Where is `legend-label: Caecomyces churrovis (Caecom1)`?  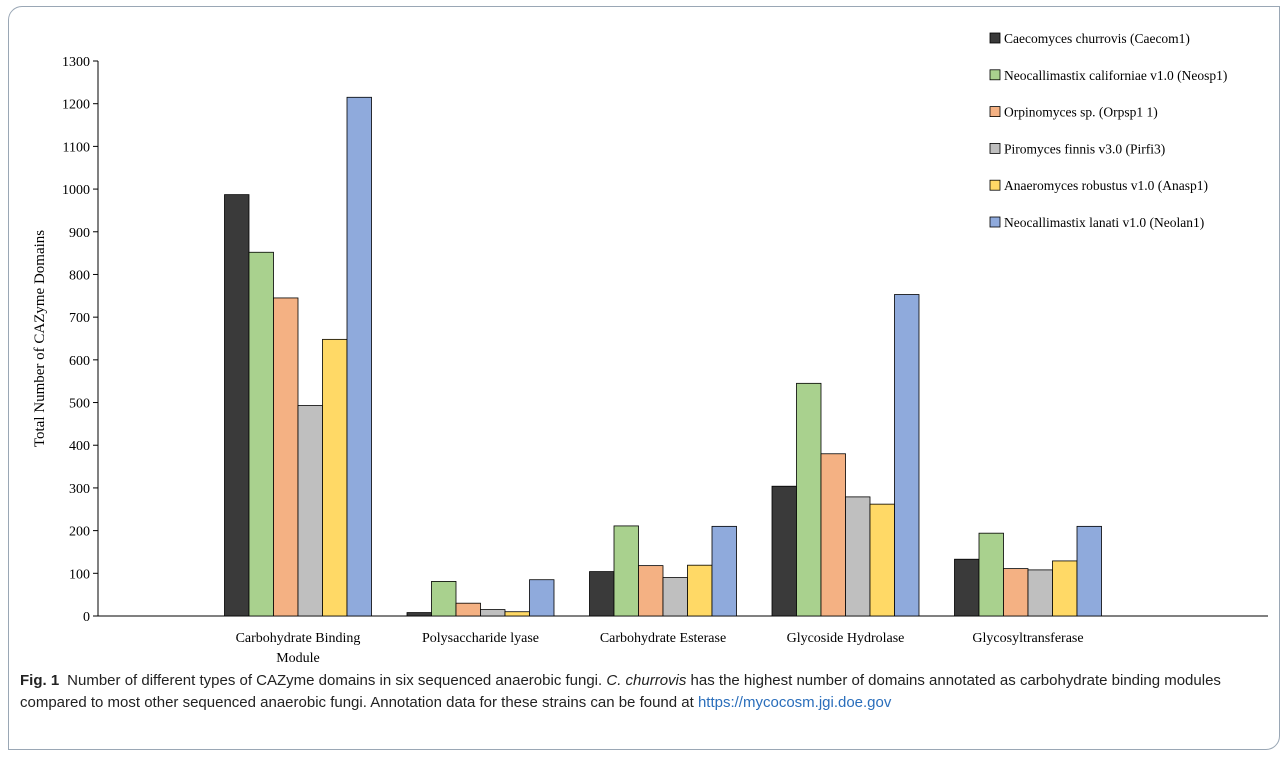 legend-label: Caecomyces churrovis (Caecom1) is located at coordinates (1097, 38).